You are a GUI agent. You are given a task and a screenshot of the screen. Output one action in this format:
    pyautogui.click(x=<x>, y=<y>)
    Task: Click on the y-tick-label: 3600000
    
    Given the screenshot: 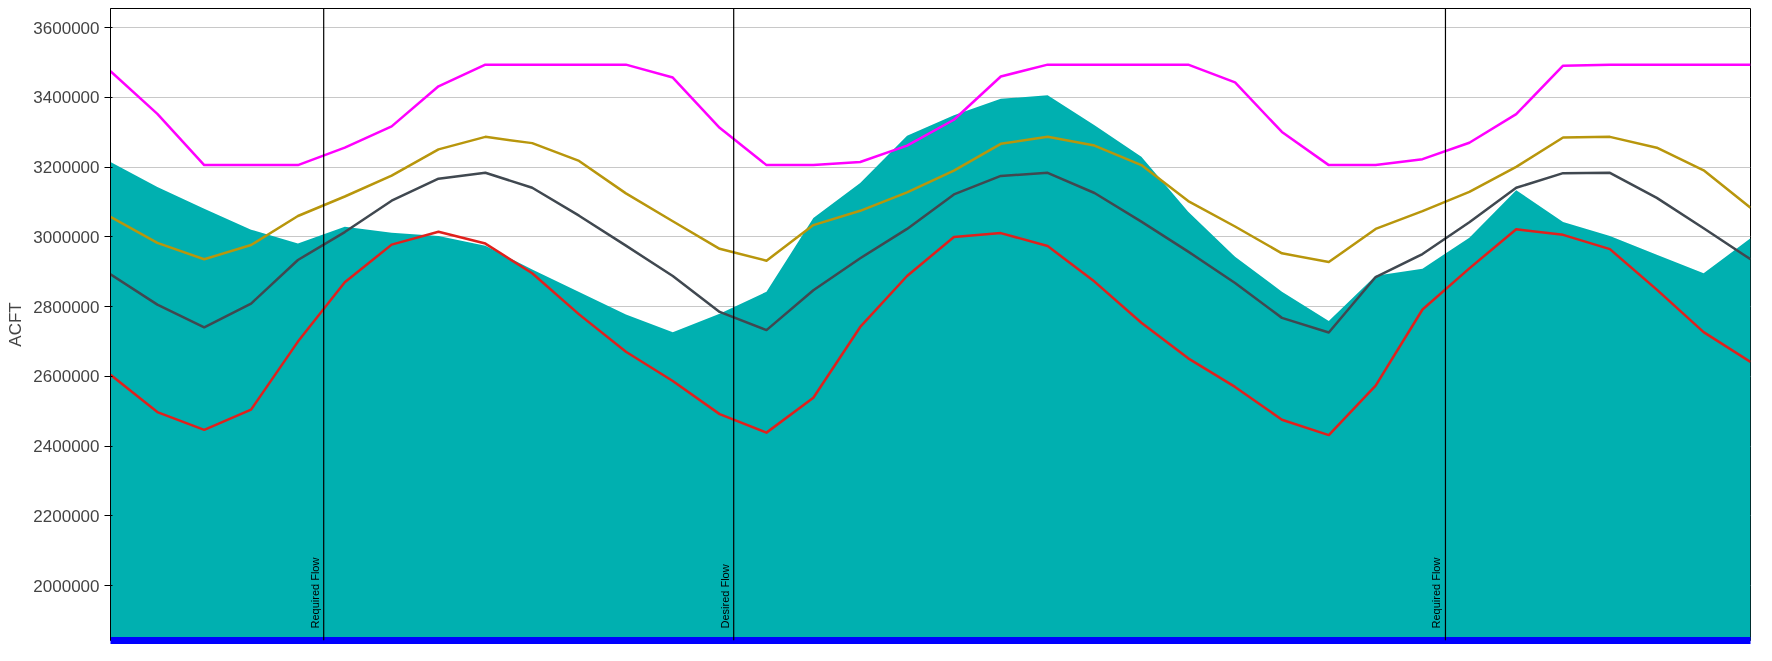 What is the action you would take?
    pyautogui.click(x=66, y=28)
    